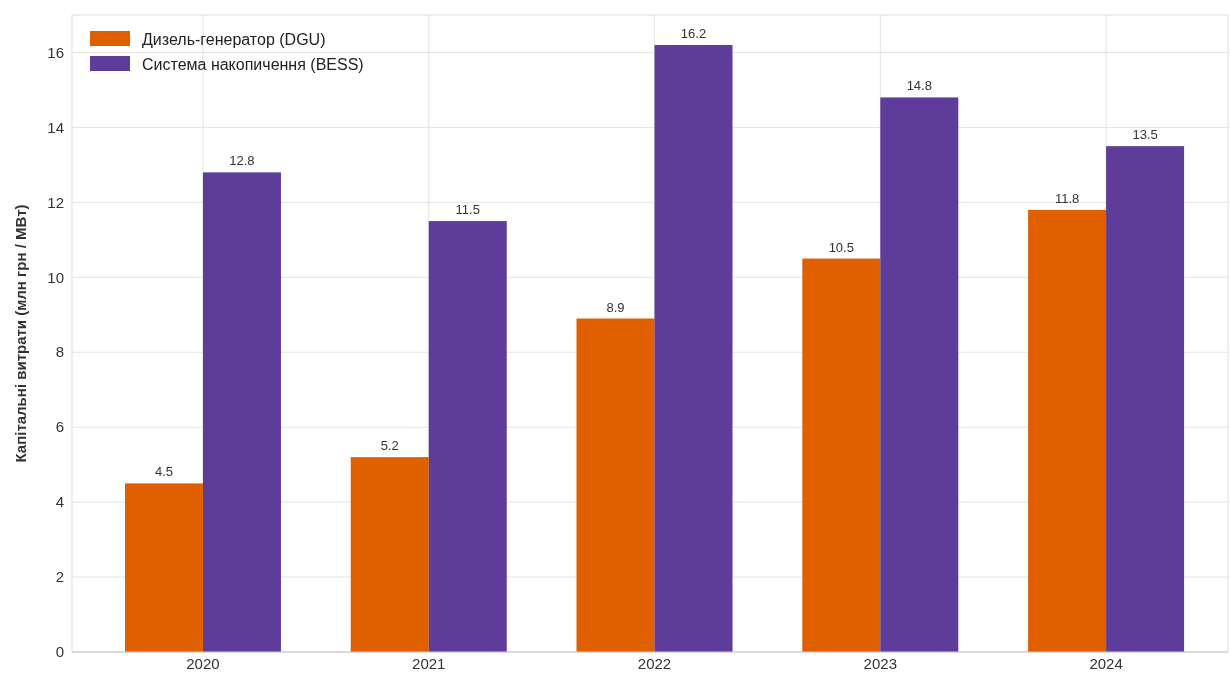 The width and height of the screenshot is (1230, 675). I want to click on y-tick-label: 6, so click(59, 427).